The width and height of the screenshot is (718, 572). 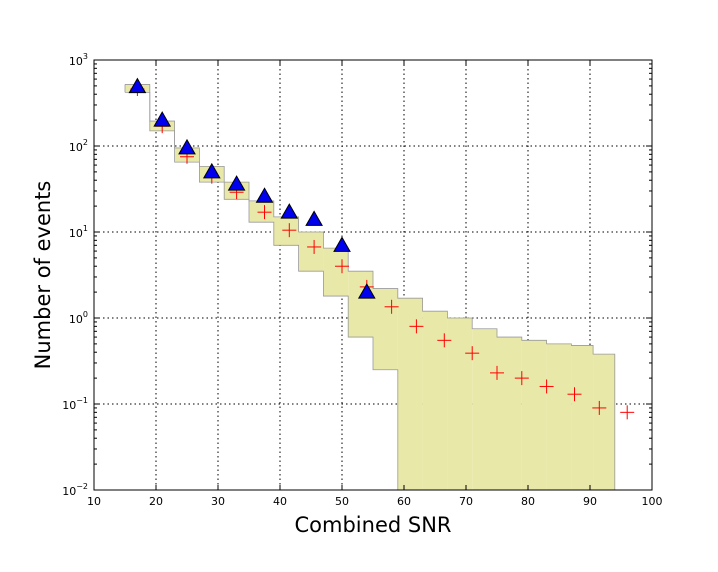 I want to click on x-tick-label: 70, so click(x=466, y=501).